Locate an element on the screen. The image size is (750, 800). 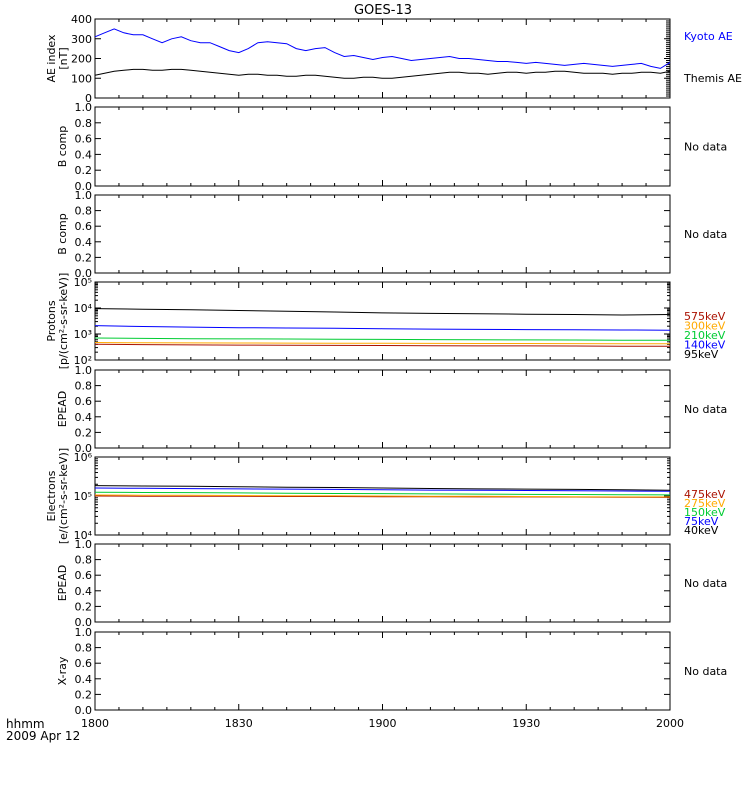
legend-label: 150keV is located at coordinates (705, 512).